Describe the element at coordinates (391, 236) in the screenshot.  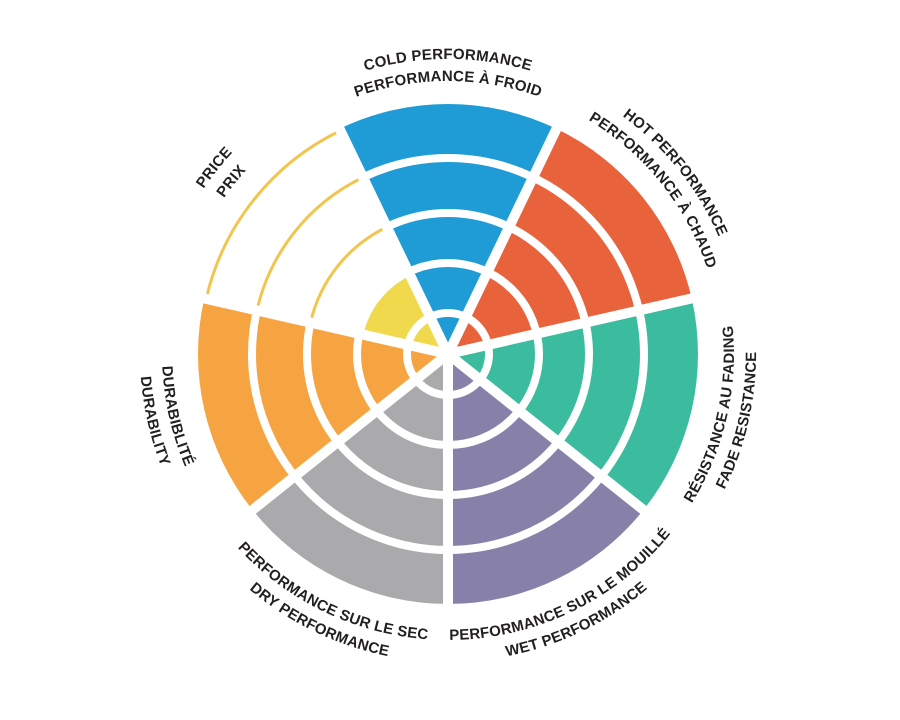
I see `gap-line-price-cold` at that location.